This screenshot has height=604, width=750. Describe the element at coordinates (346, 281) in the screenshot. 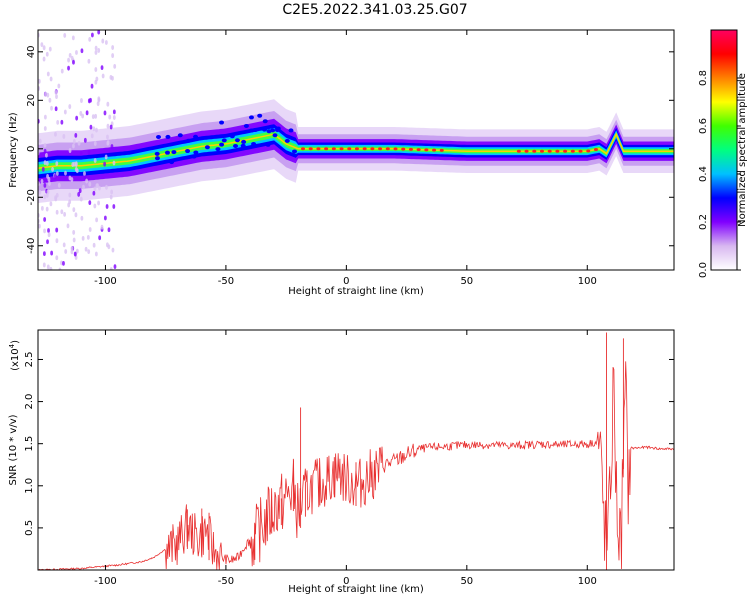

I see `x-tick-label: 0` at that location.